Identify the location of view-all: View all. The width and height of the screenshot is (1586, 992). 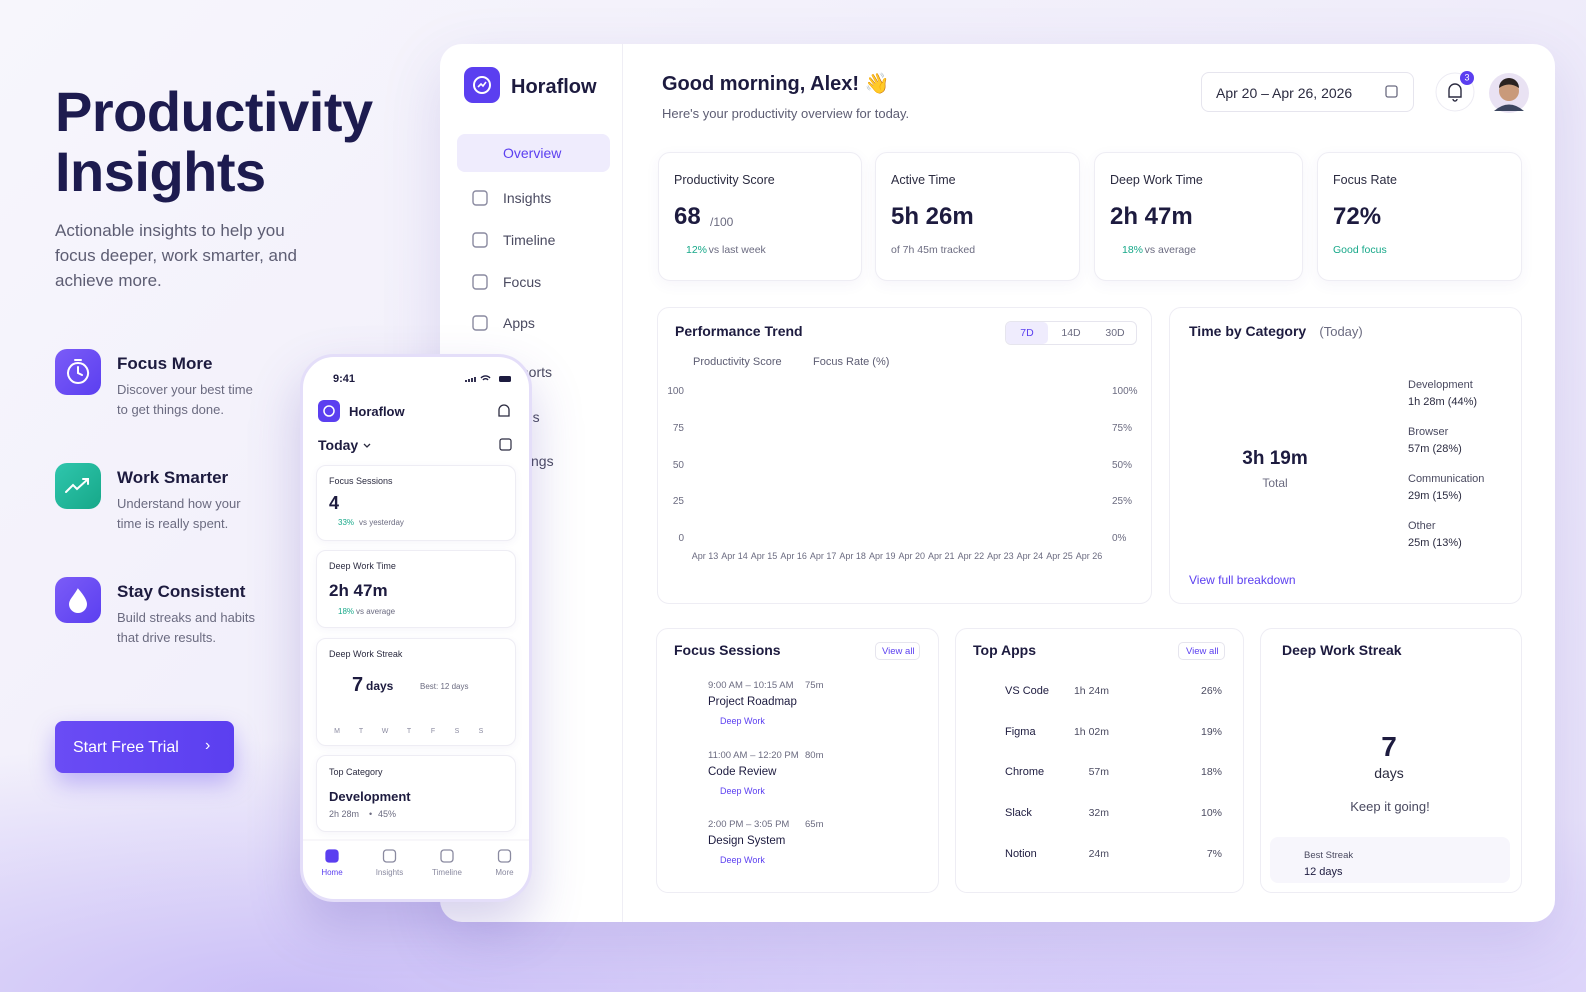
(898, 651).